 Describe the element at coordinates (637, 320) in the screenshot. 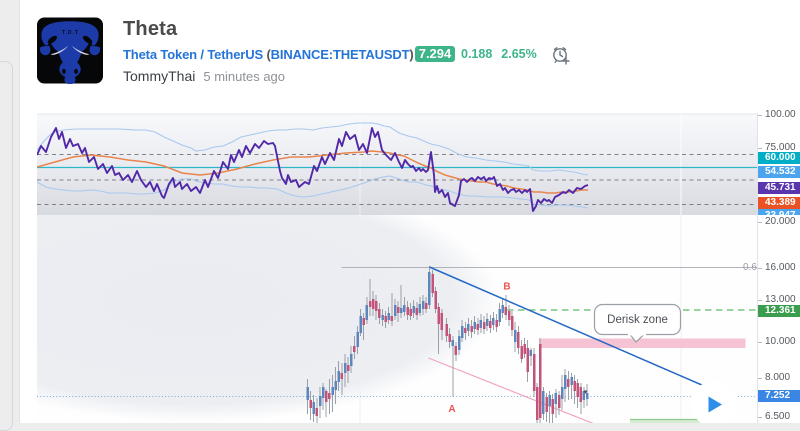

I see `svg-text: Derisk zone` at that location.